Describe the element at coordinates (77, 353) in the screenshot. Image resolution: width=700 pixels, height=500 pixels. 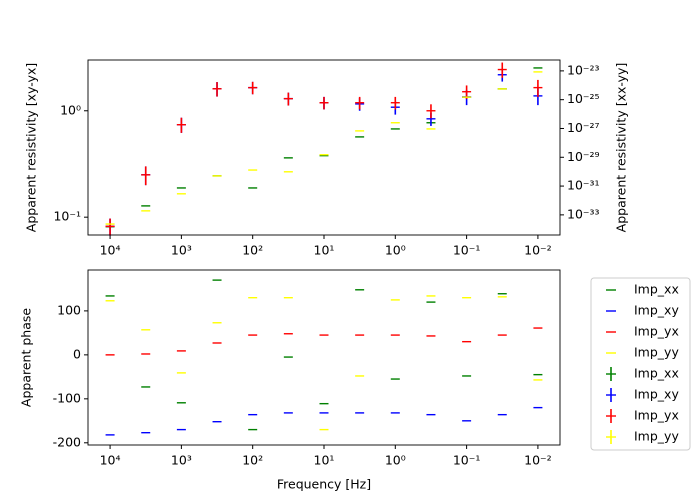
I see `y-tick-label: 0` at that location.